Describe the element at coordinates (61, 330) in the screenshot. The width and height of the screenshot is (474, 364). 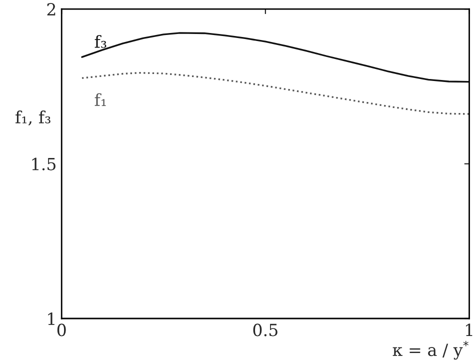
I see `x-tick-label: 0` at that location.